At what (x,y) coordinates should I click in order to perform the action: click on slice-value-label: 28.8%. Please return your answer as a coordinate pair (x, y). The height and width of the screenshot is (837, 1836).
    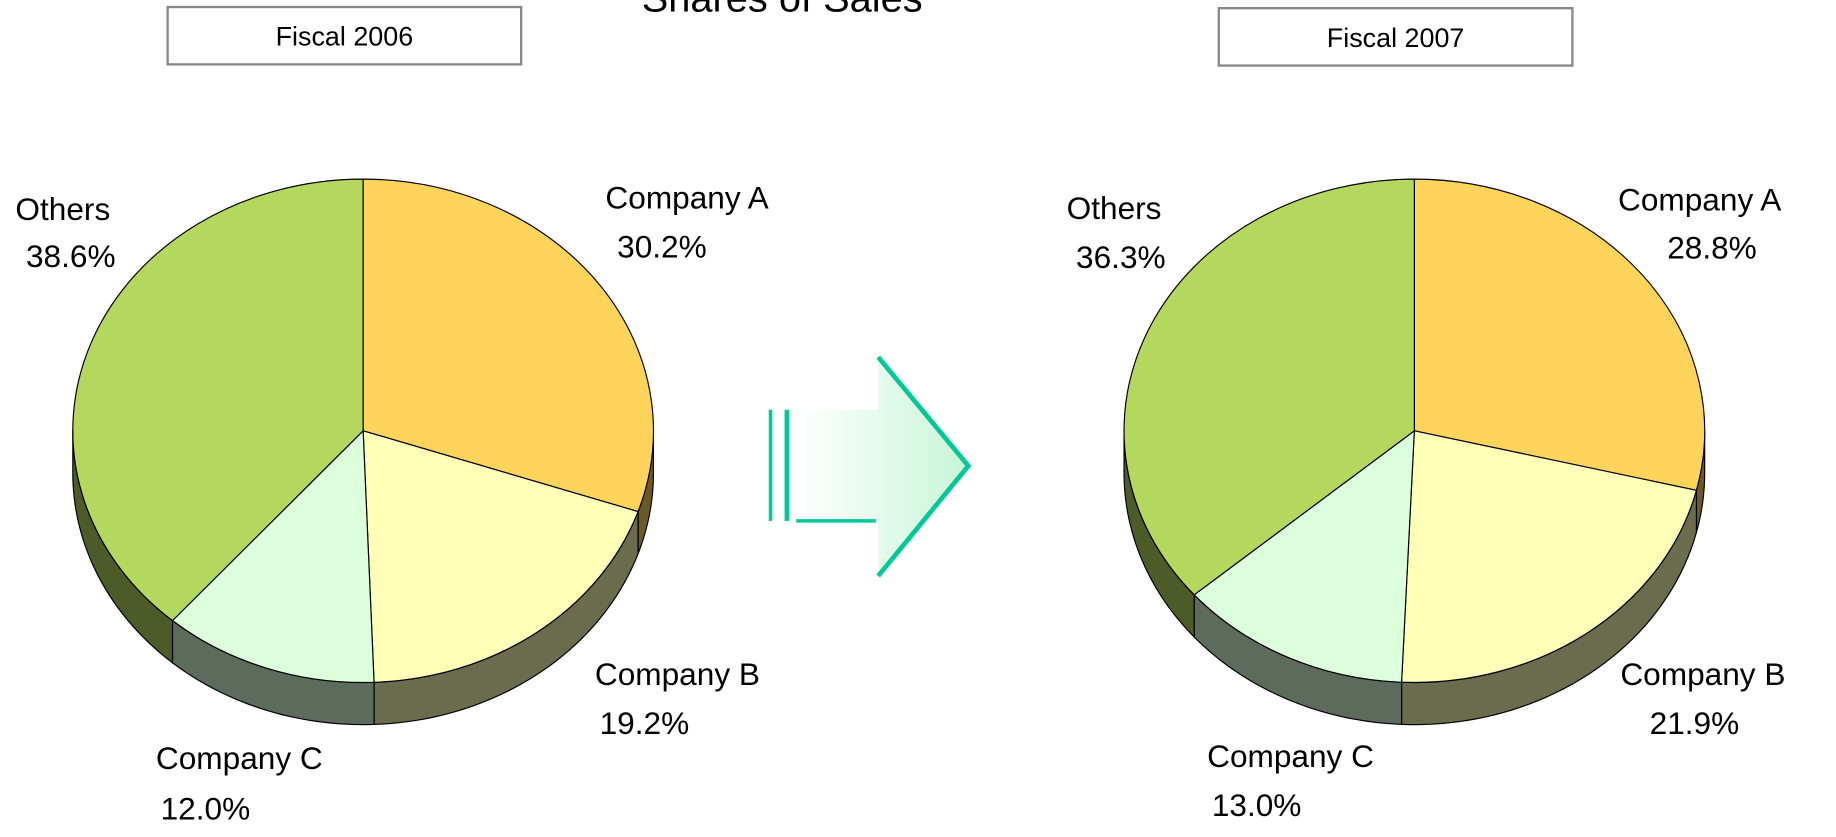
    Looking at the image, I should click on (1712, 248).